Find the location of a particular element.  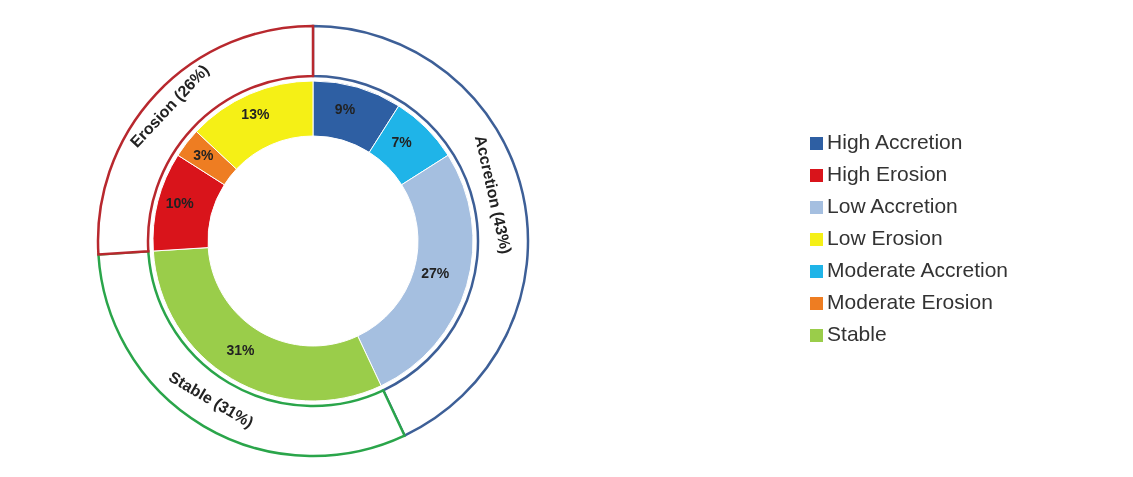

legend-label: Low Accretion is located at coordinates (892, 205).